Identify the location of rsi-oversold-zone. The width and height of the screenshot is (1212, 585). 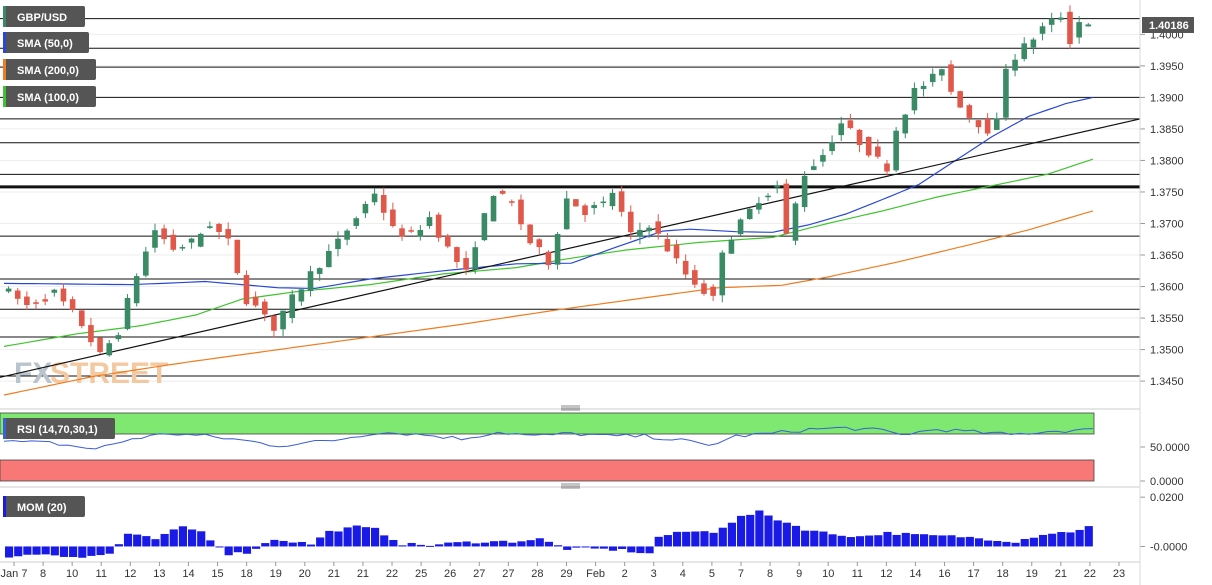
(547, 470).